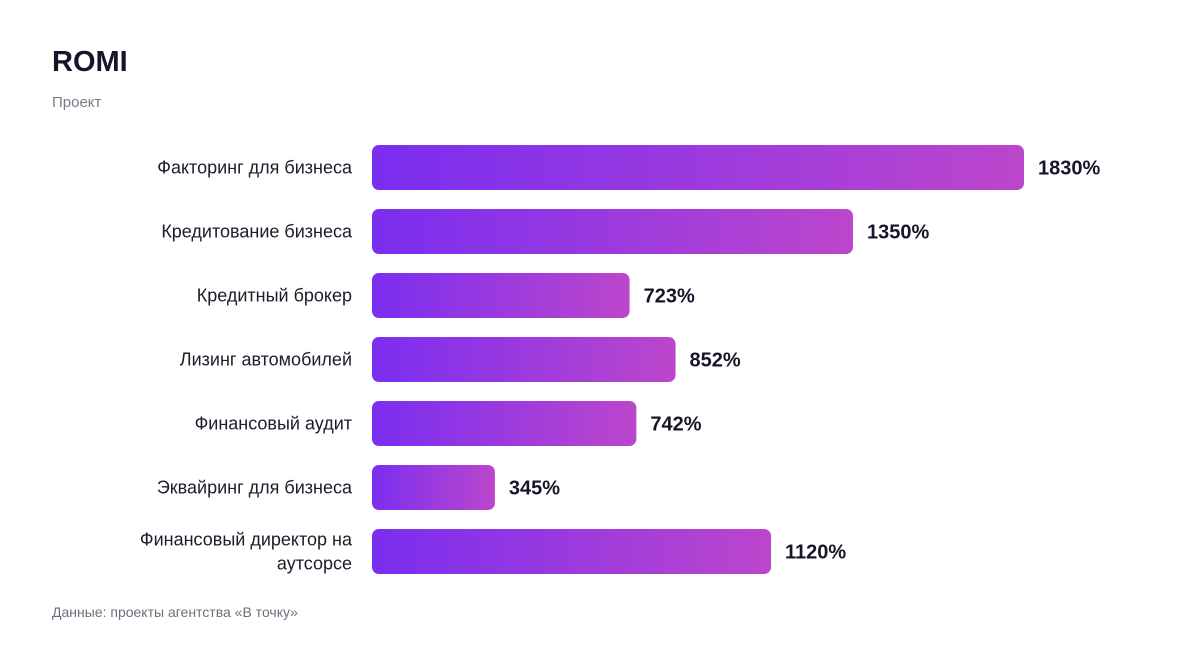 This screenshot has width=1200, height=648. Describe the element at coordinates (815, 553) in the screenshot. I see `value-label: 1120%` at that location.